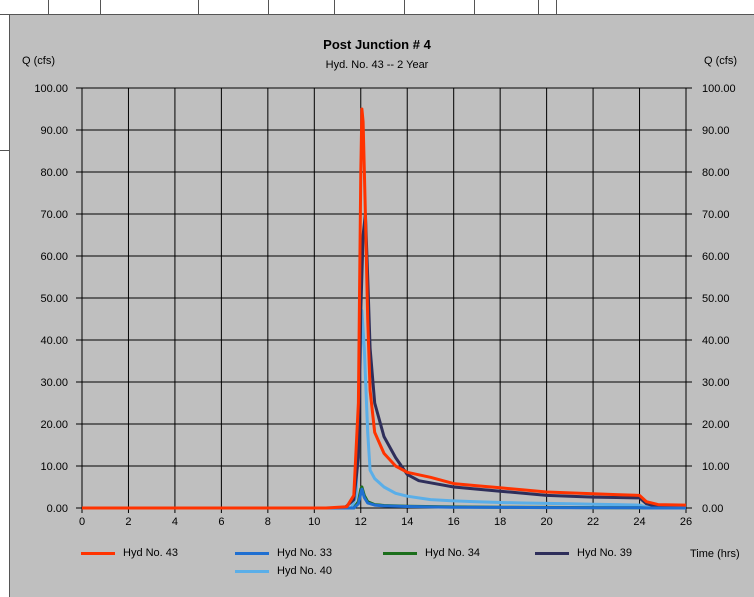 The height and width of the screenshot is (597, 754). Describe the element at coordinates (716, 257) in the screenshot. I see `y-tick-label-right: 60.00` at that location.